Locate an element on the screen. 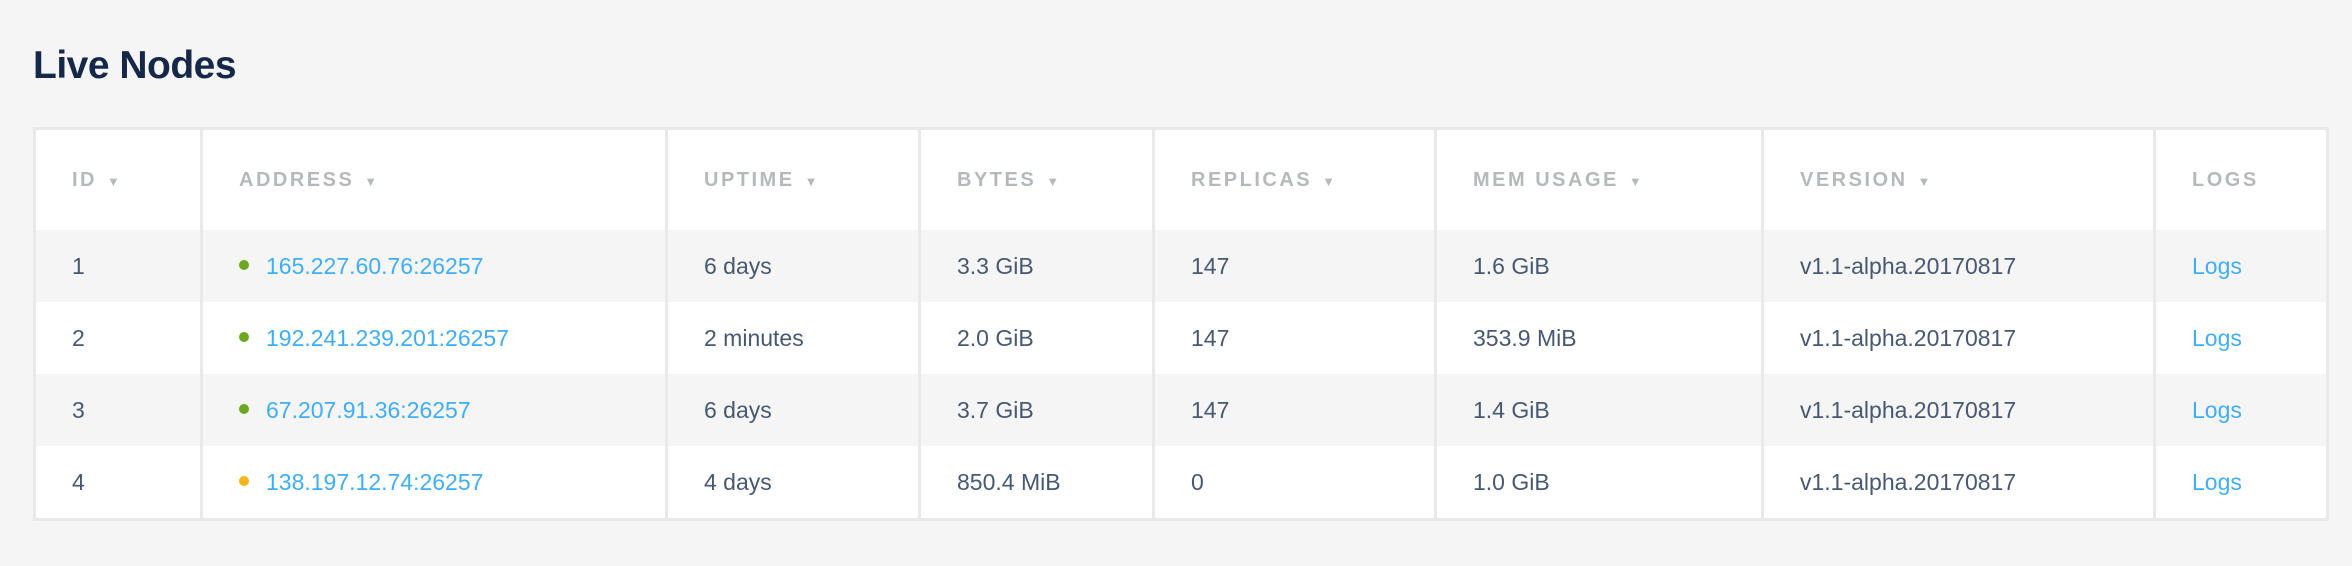 The height and width of the screenshot is (566, 2352). cell-id: 1 is located at coordinates (118, 266).